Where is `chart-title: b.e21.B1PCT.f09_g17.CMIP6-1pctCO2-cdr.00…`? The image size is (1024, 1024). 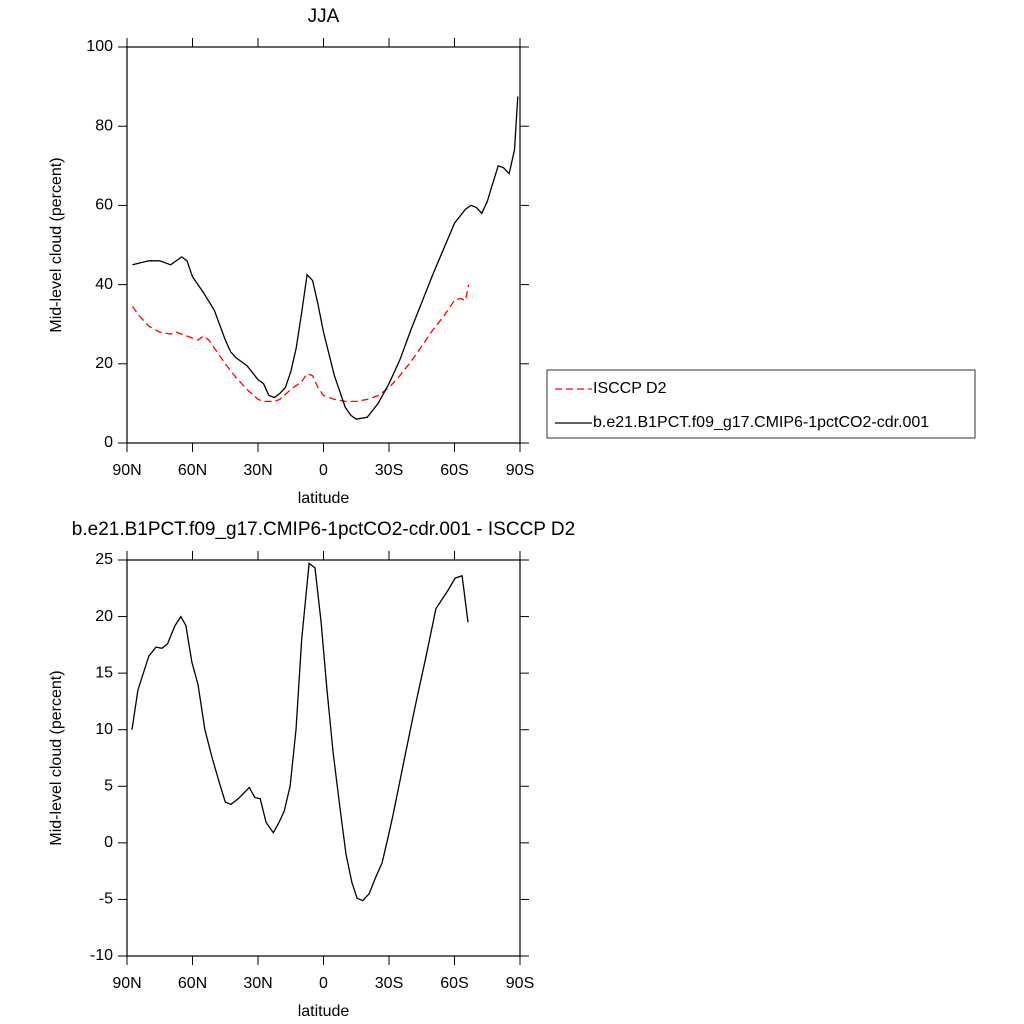 chart-title: b.e21.B1PCT.f09_g17.CMIP6-1pctCO2-cdr.00… is located at coordinates (323, 529).